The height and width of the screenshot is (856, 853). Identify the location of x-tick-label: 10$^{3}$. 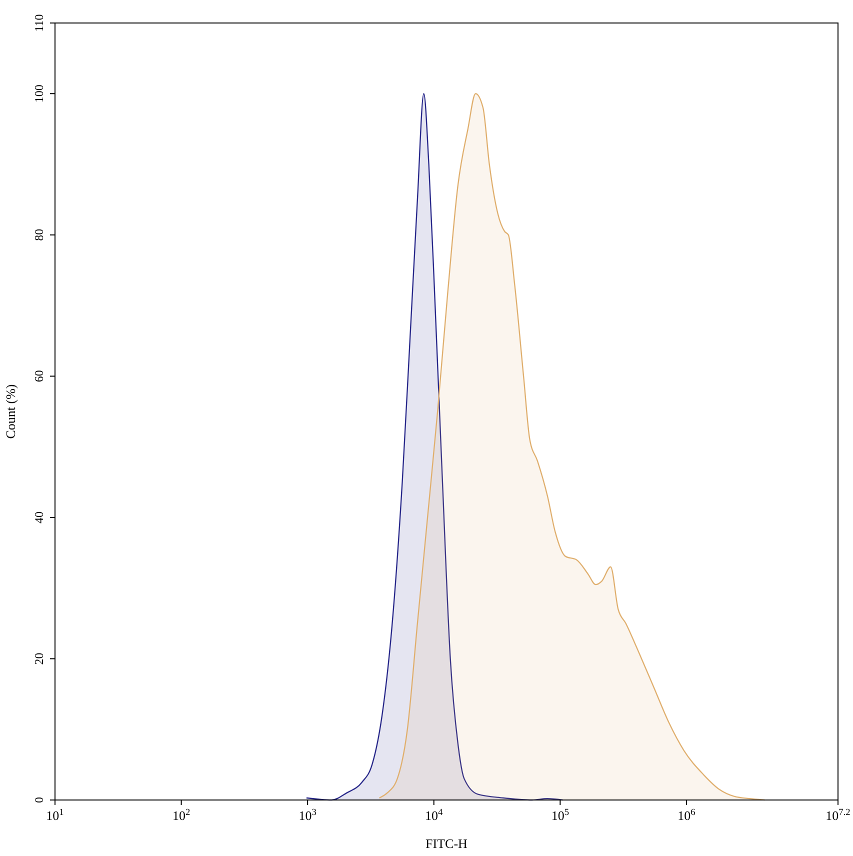
(307, 815).